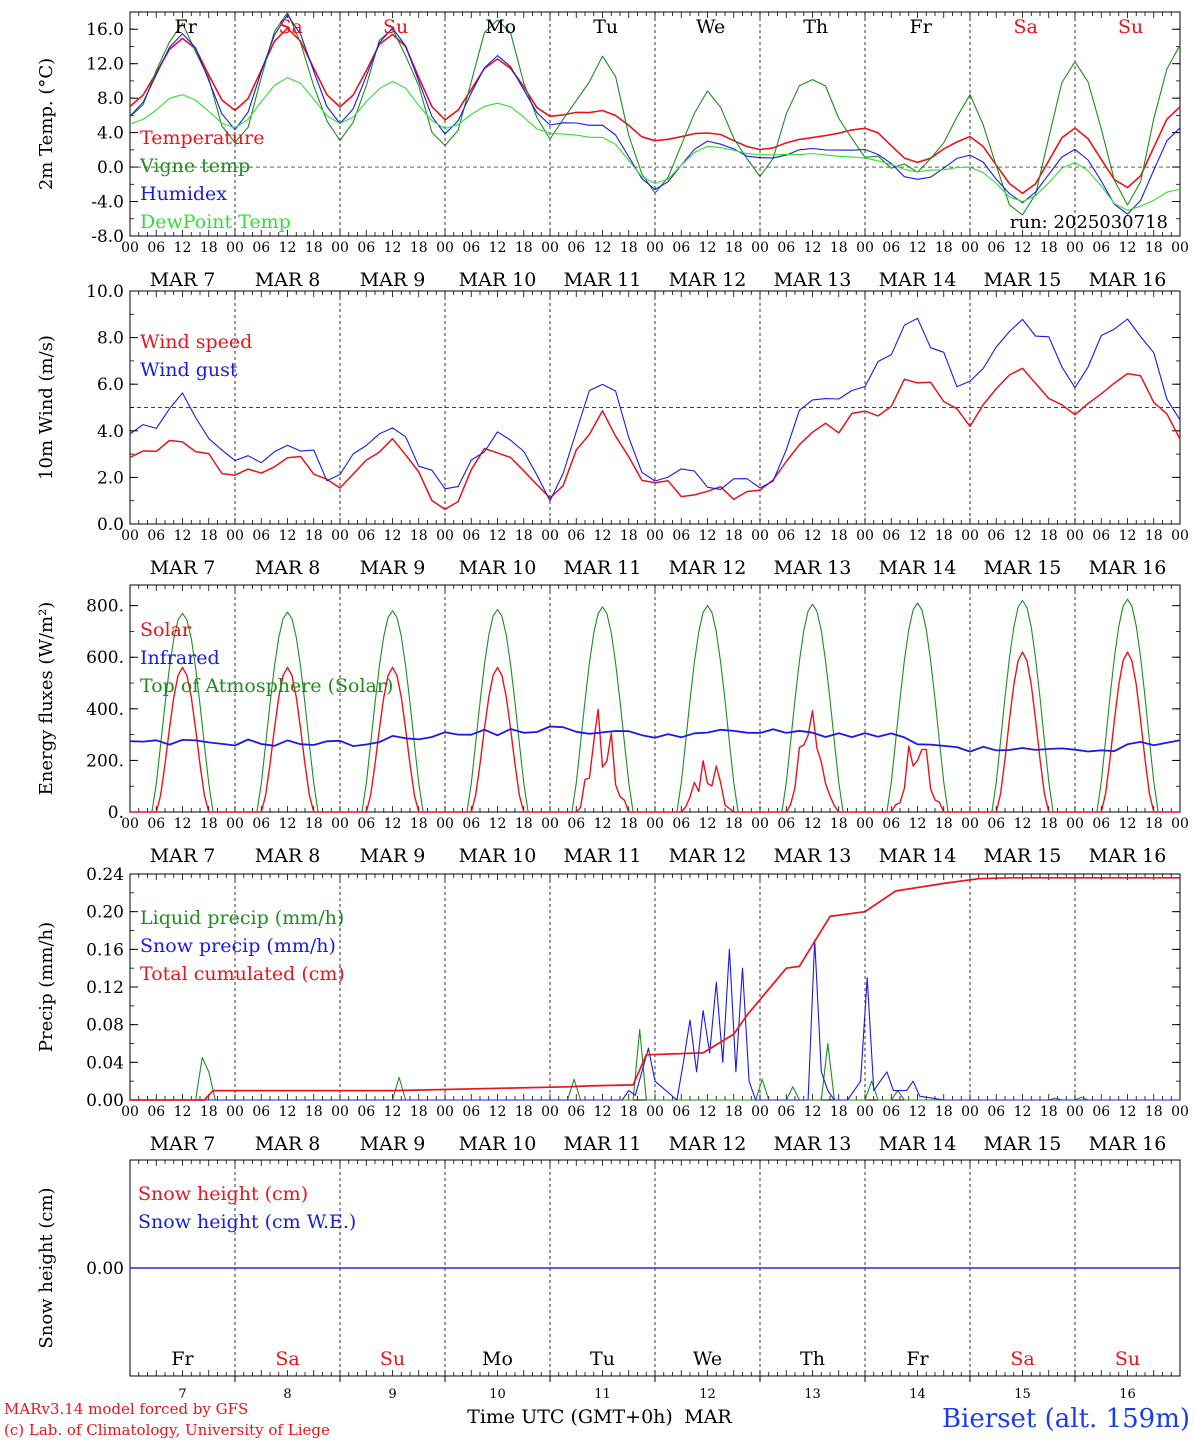 This screenshot has width=1194, height=1440. I want to click on legend-entry: Vigne temp, so click(194, 166).